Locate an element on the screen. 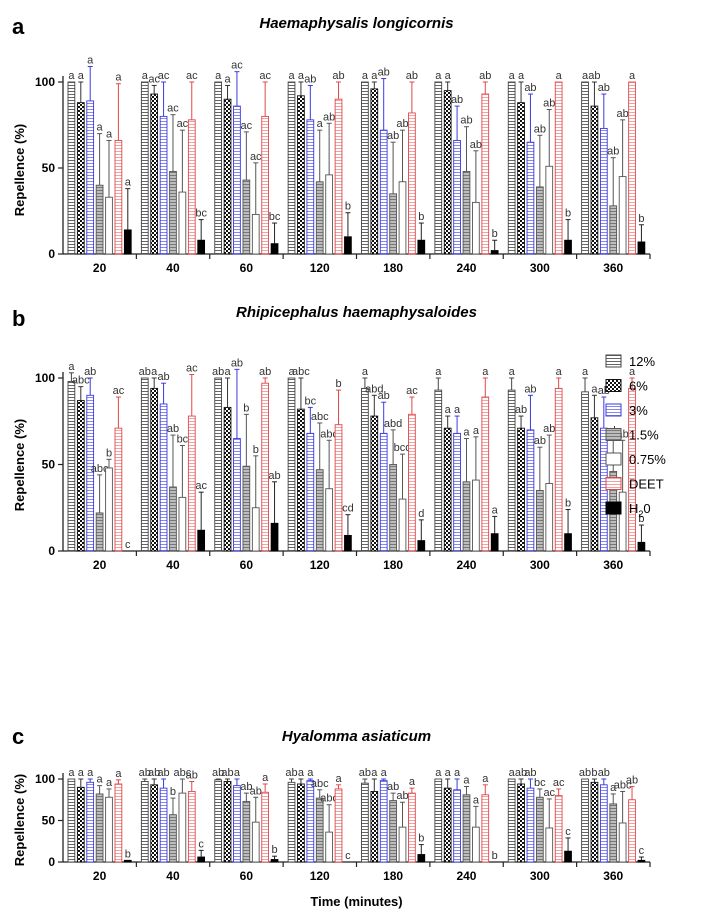 The width and height of the screenshot is (720, 917). panel-title-c: Hyalomma asiaticum is located at coordinates (356, 736).